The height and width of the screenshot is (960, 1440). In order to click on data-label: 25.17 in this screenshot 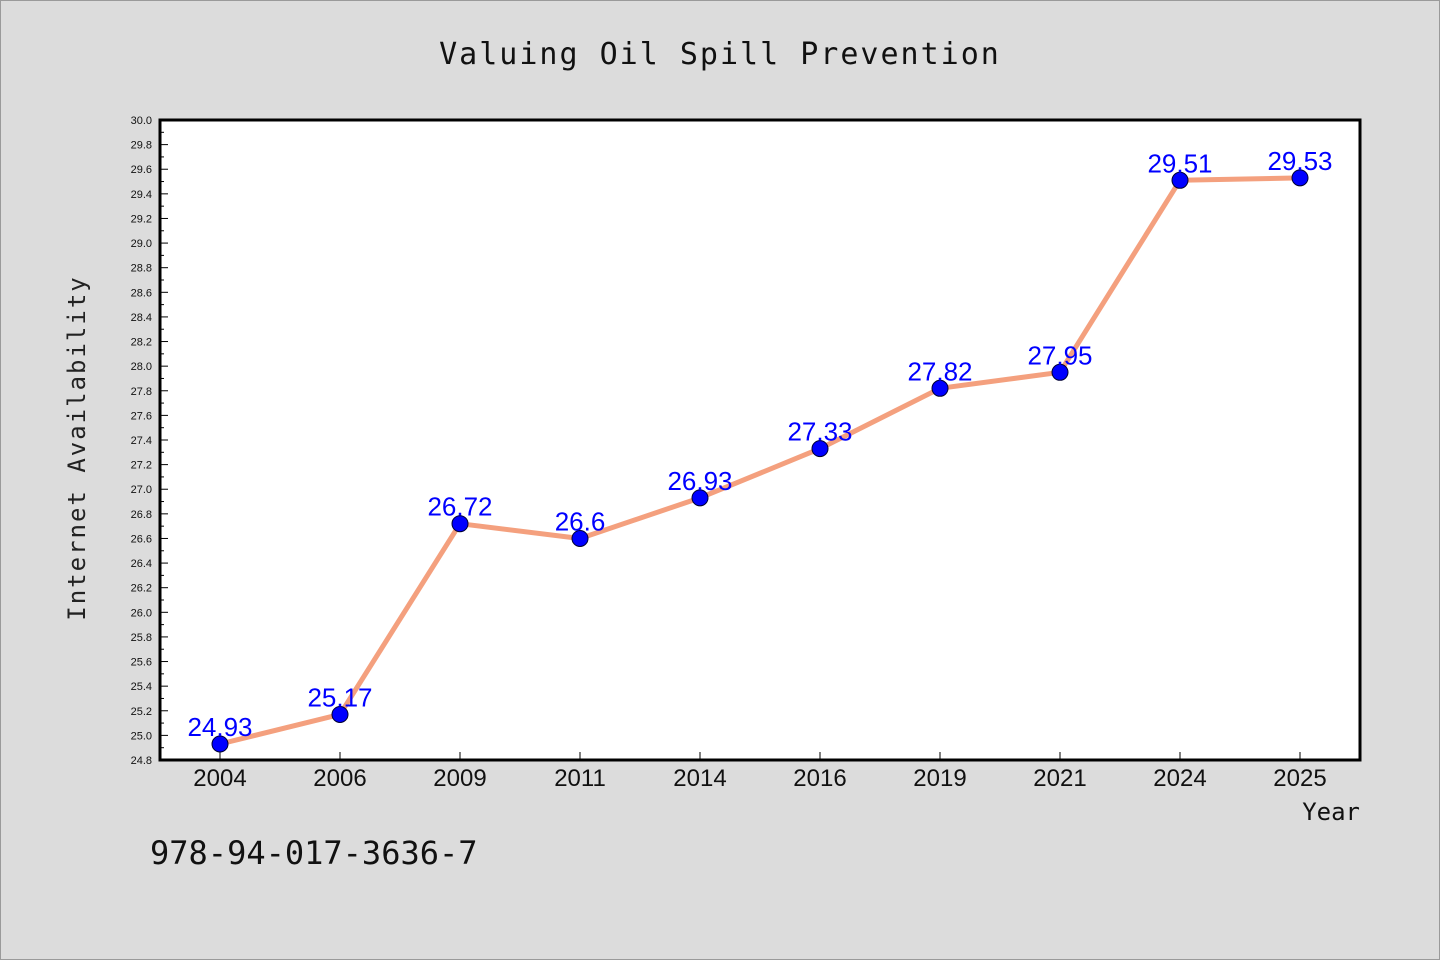, I will do `click(339, 697)`.